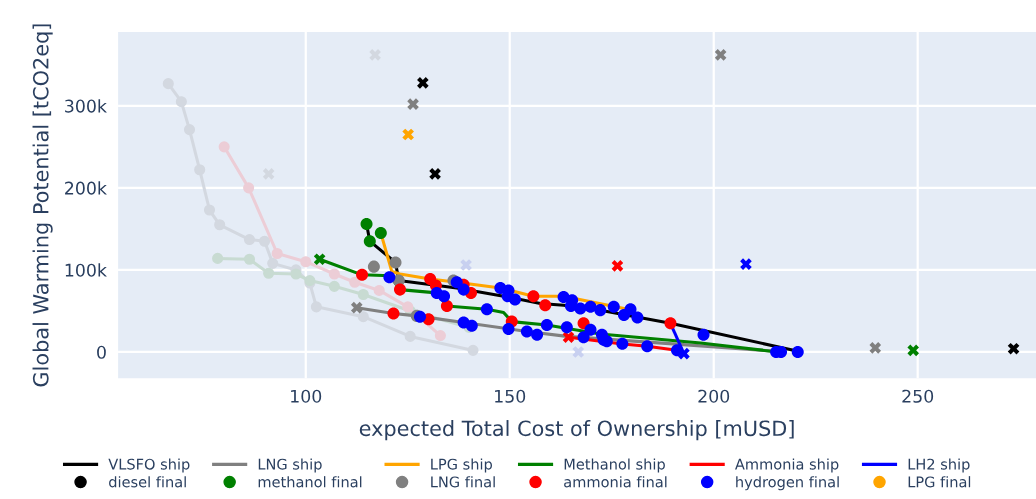 Image resolution: width=1036 pixels, height=499 pixels. What do you see at coordinates (149, 465) in the screenshot?
I see `legend-label: VLSFO ship` at bounding box center [149, 465].